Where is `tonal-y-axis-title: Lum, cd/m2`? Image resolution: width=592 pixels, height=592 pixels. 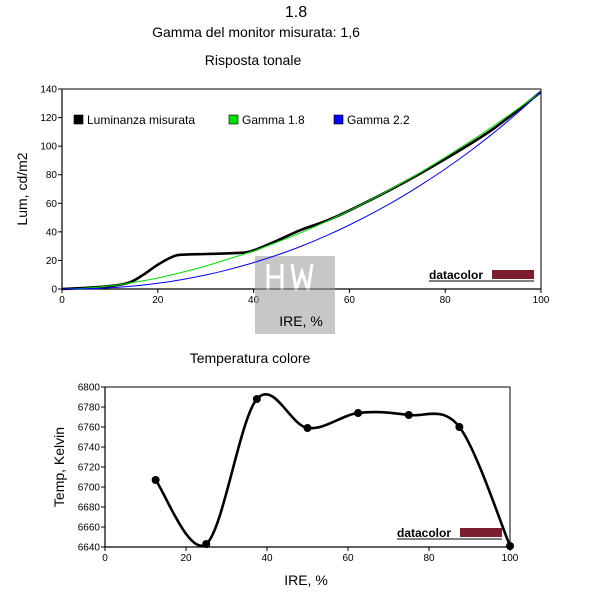 tonal-y-axis-title: Lum, cd/m2 is located at coordinates (22, 188).